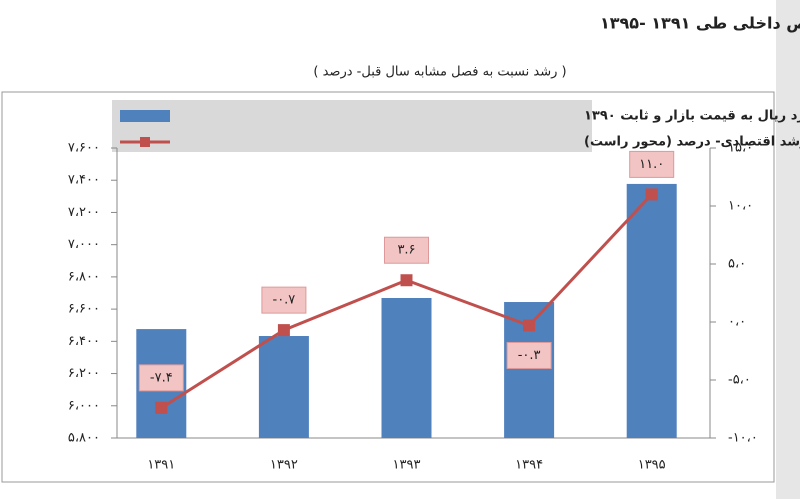 Image resolution: width=800 pixels, height=499 pixels. I want to click on y2-tick-label: ۰،۰, so click(737, 322).